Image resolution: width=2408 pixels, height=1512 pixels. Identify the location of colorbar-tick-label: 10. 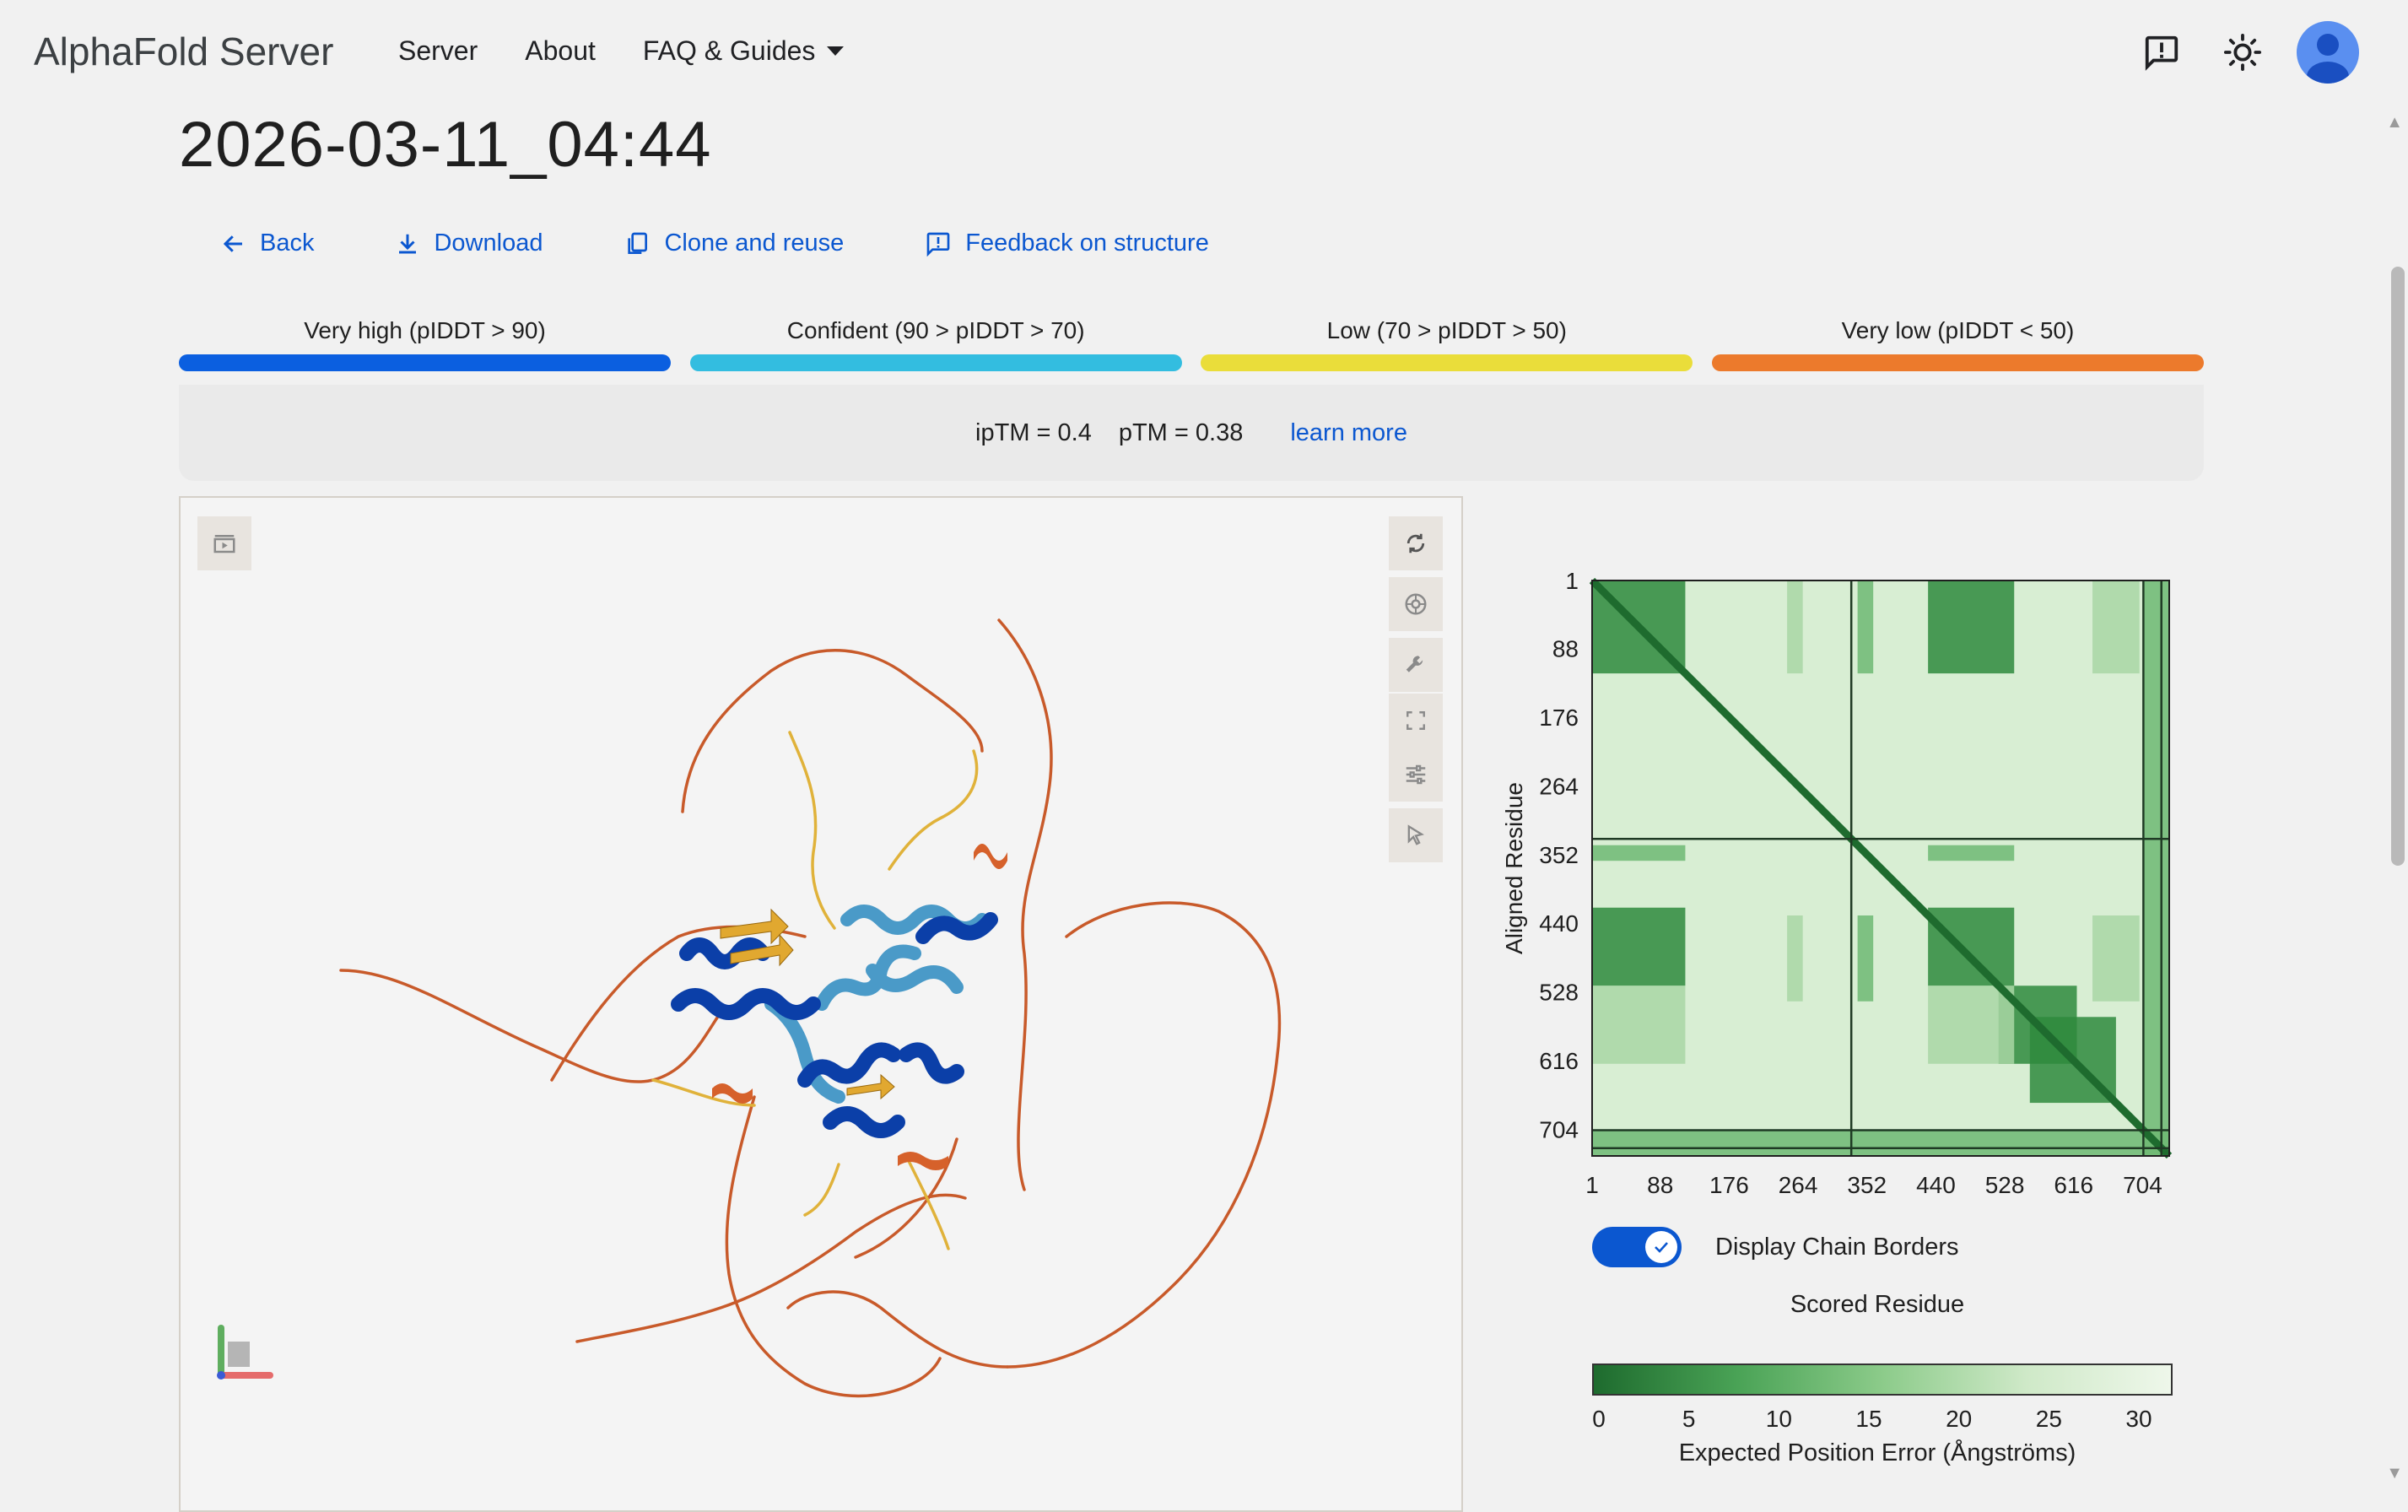
(1779, 1419).